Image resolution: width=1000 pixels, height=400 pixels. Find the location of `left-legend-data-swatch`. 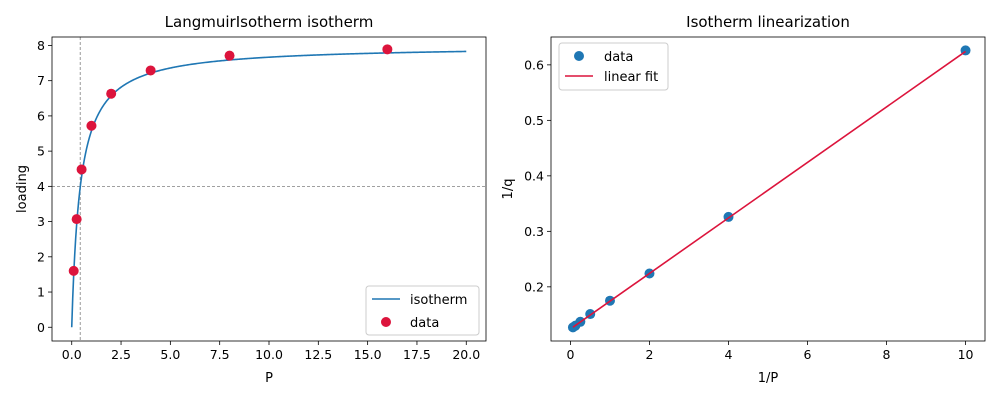

left-legend-data-swatch is located at coordinates (386, 322).